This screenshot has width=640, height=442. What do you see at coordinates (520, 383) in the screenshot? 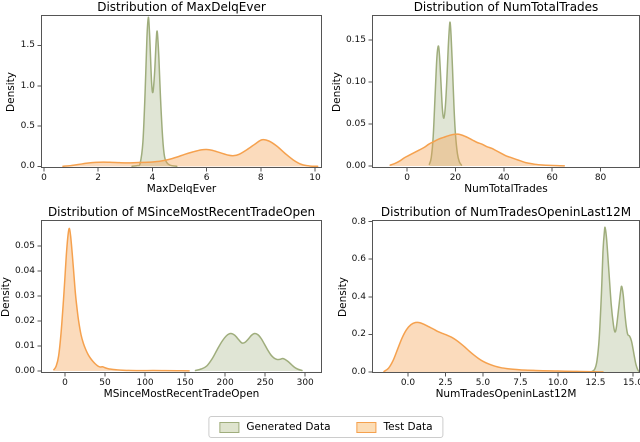
I see `x-tick-label: 7.5` at bounding box center [520, 383].